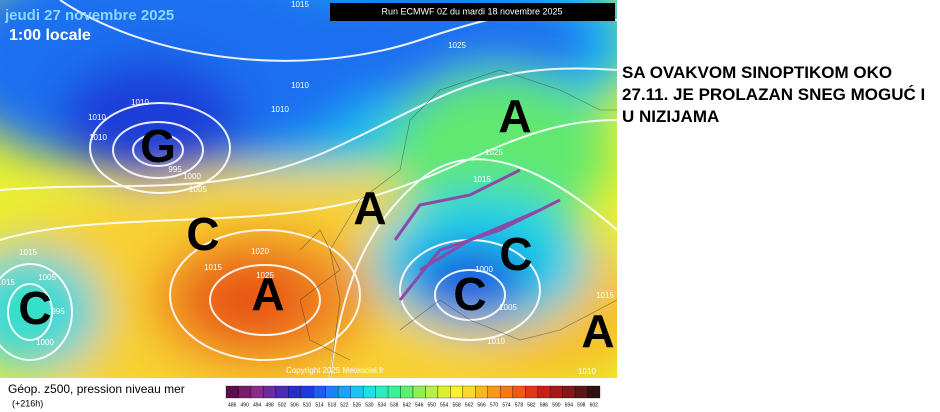 This screenshot has height=412, width=940. Describe the element at coordinates (282, 405) in the screenshot. I see `colorbar-label: 502` at that location.